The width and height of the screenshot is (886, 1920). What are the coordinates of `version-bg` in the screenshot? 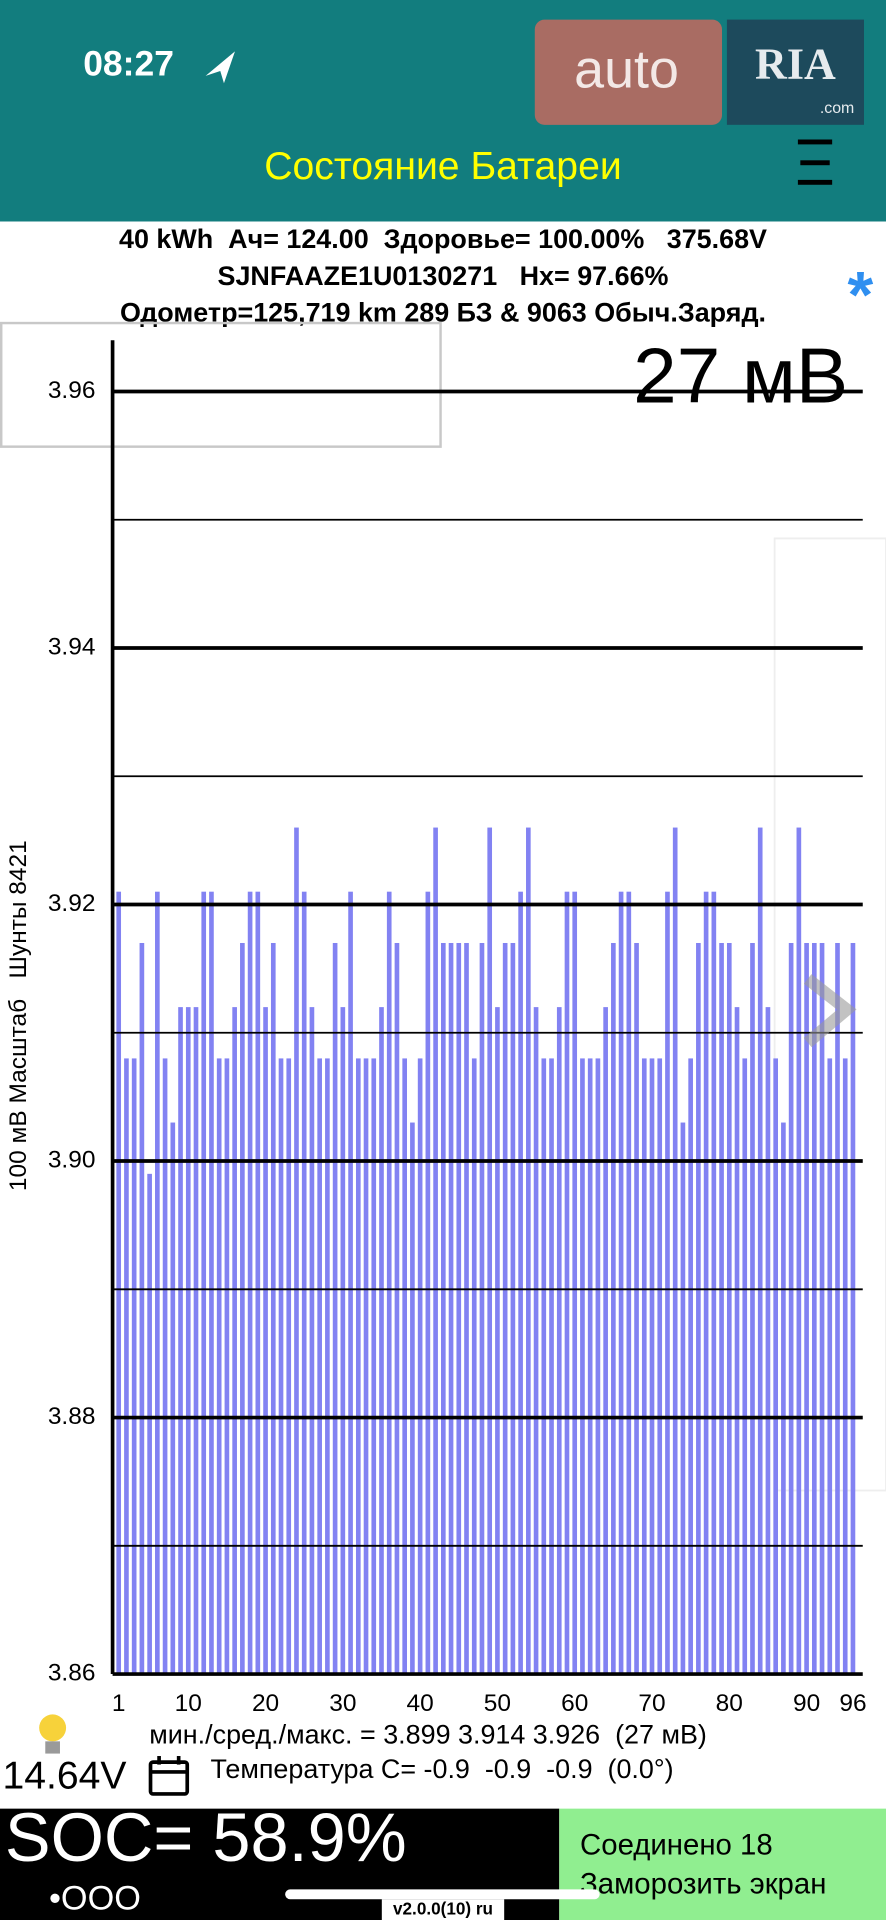 It's located at (443, 1909).